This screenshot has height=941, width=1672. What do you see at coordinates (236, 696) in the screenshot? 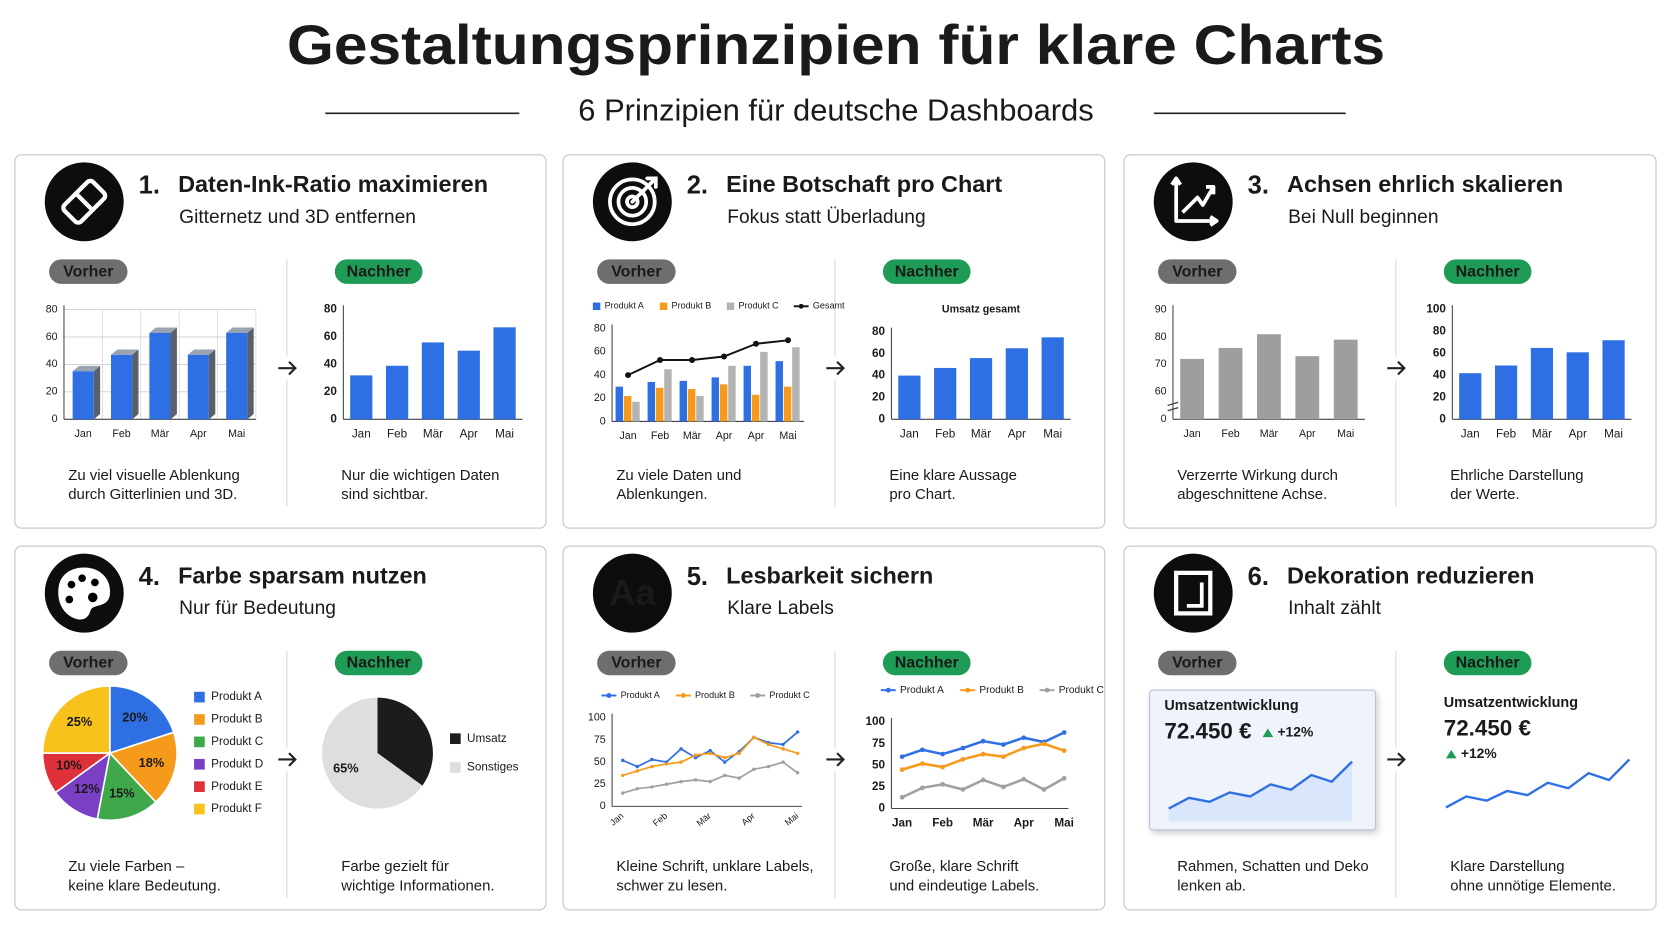
I see `legend-label: Produkt A` at bounding box center [236, 696].